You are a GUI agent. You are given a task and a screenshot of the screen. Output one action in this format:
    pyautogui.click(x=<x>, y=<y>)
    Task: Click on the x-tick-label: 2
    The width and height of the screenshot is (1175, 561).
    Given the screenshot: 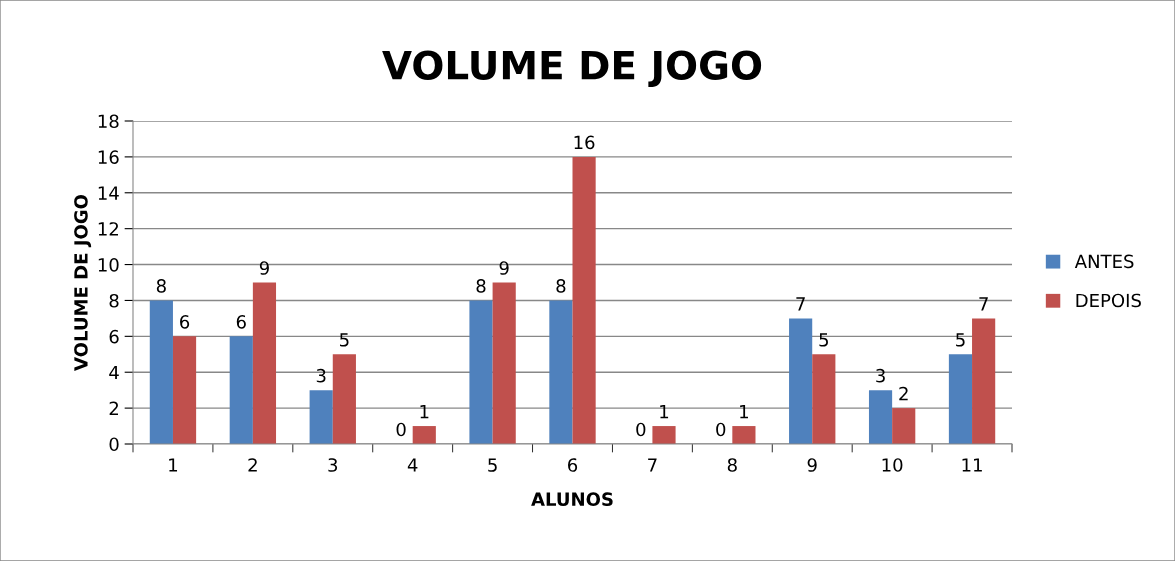 What is the action you would take?
    pyautogui.click(x=252, y=465)
    